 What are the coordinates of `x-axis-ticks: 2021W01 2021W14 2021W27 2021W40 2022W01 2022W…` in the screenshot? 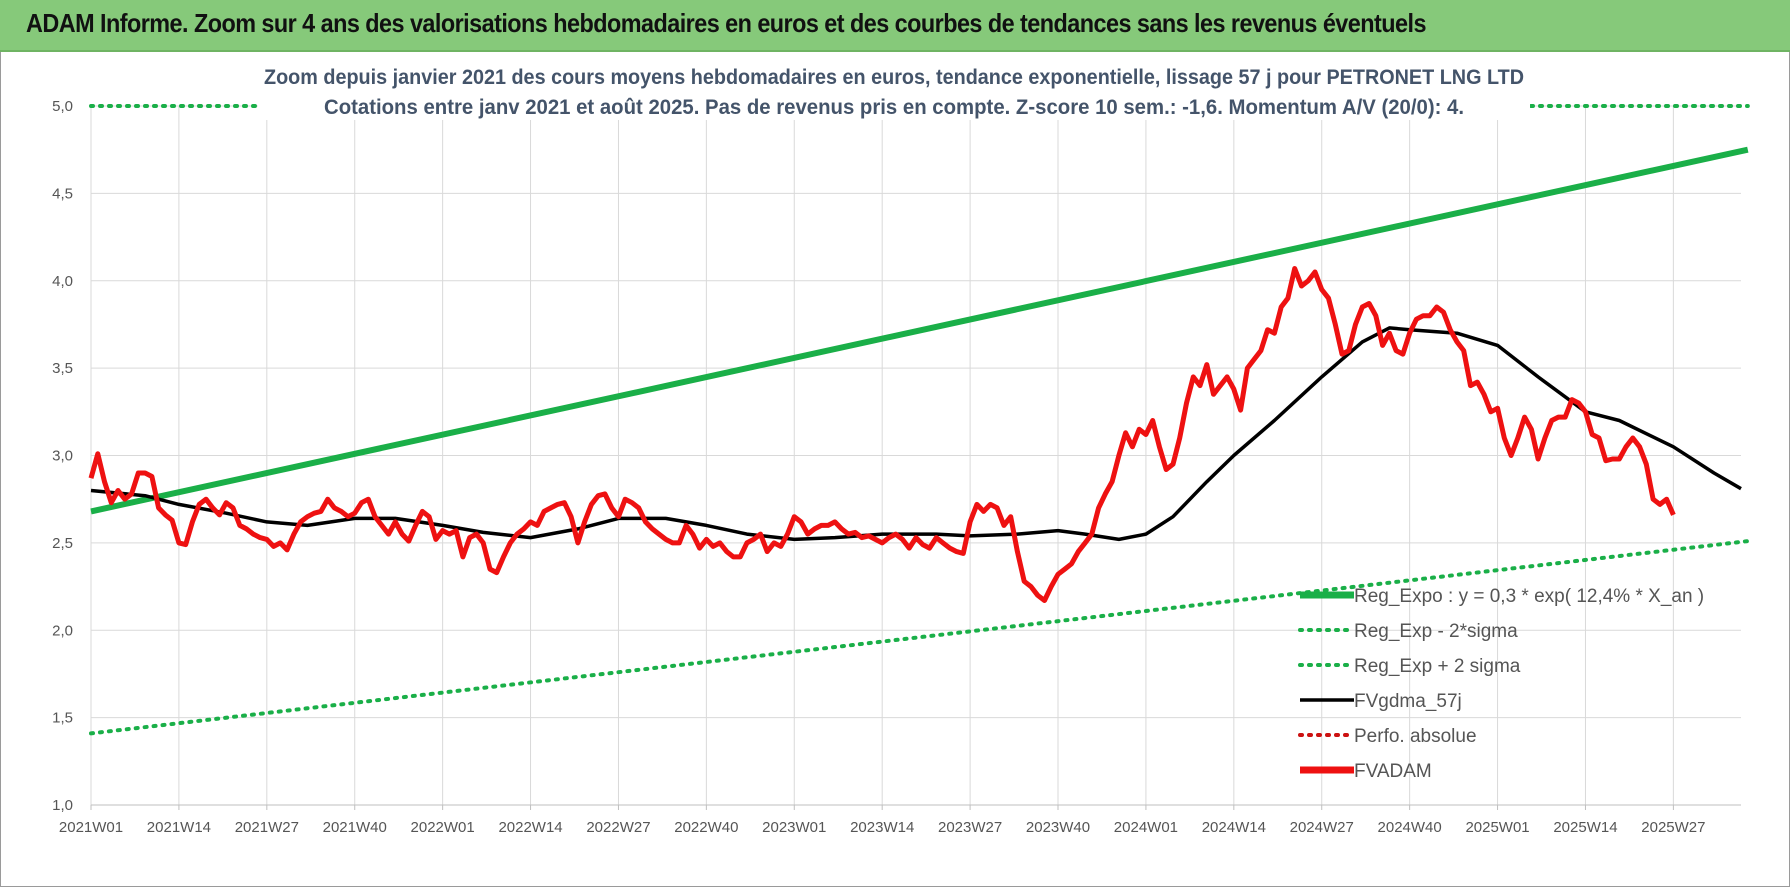 It's located at (882, 827).